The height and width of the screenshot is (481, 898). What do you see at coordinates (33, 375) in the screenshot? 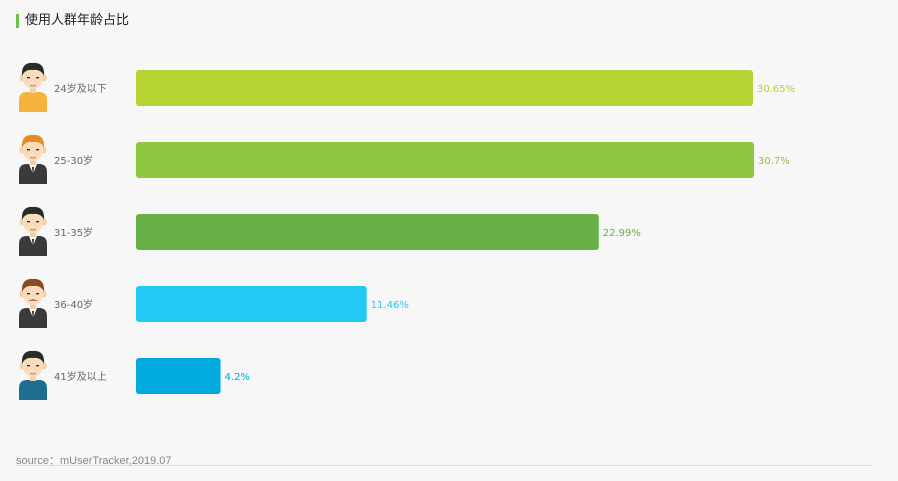
I see `man-blue-shirt-avatar-icon` at bounding box center [33, 375].